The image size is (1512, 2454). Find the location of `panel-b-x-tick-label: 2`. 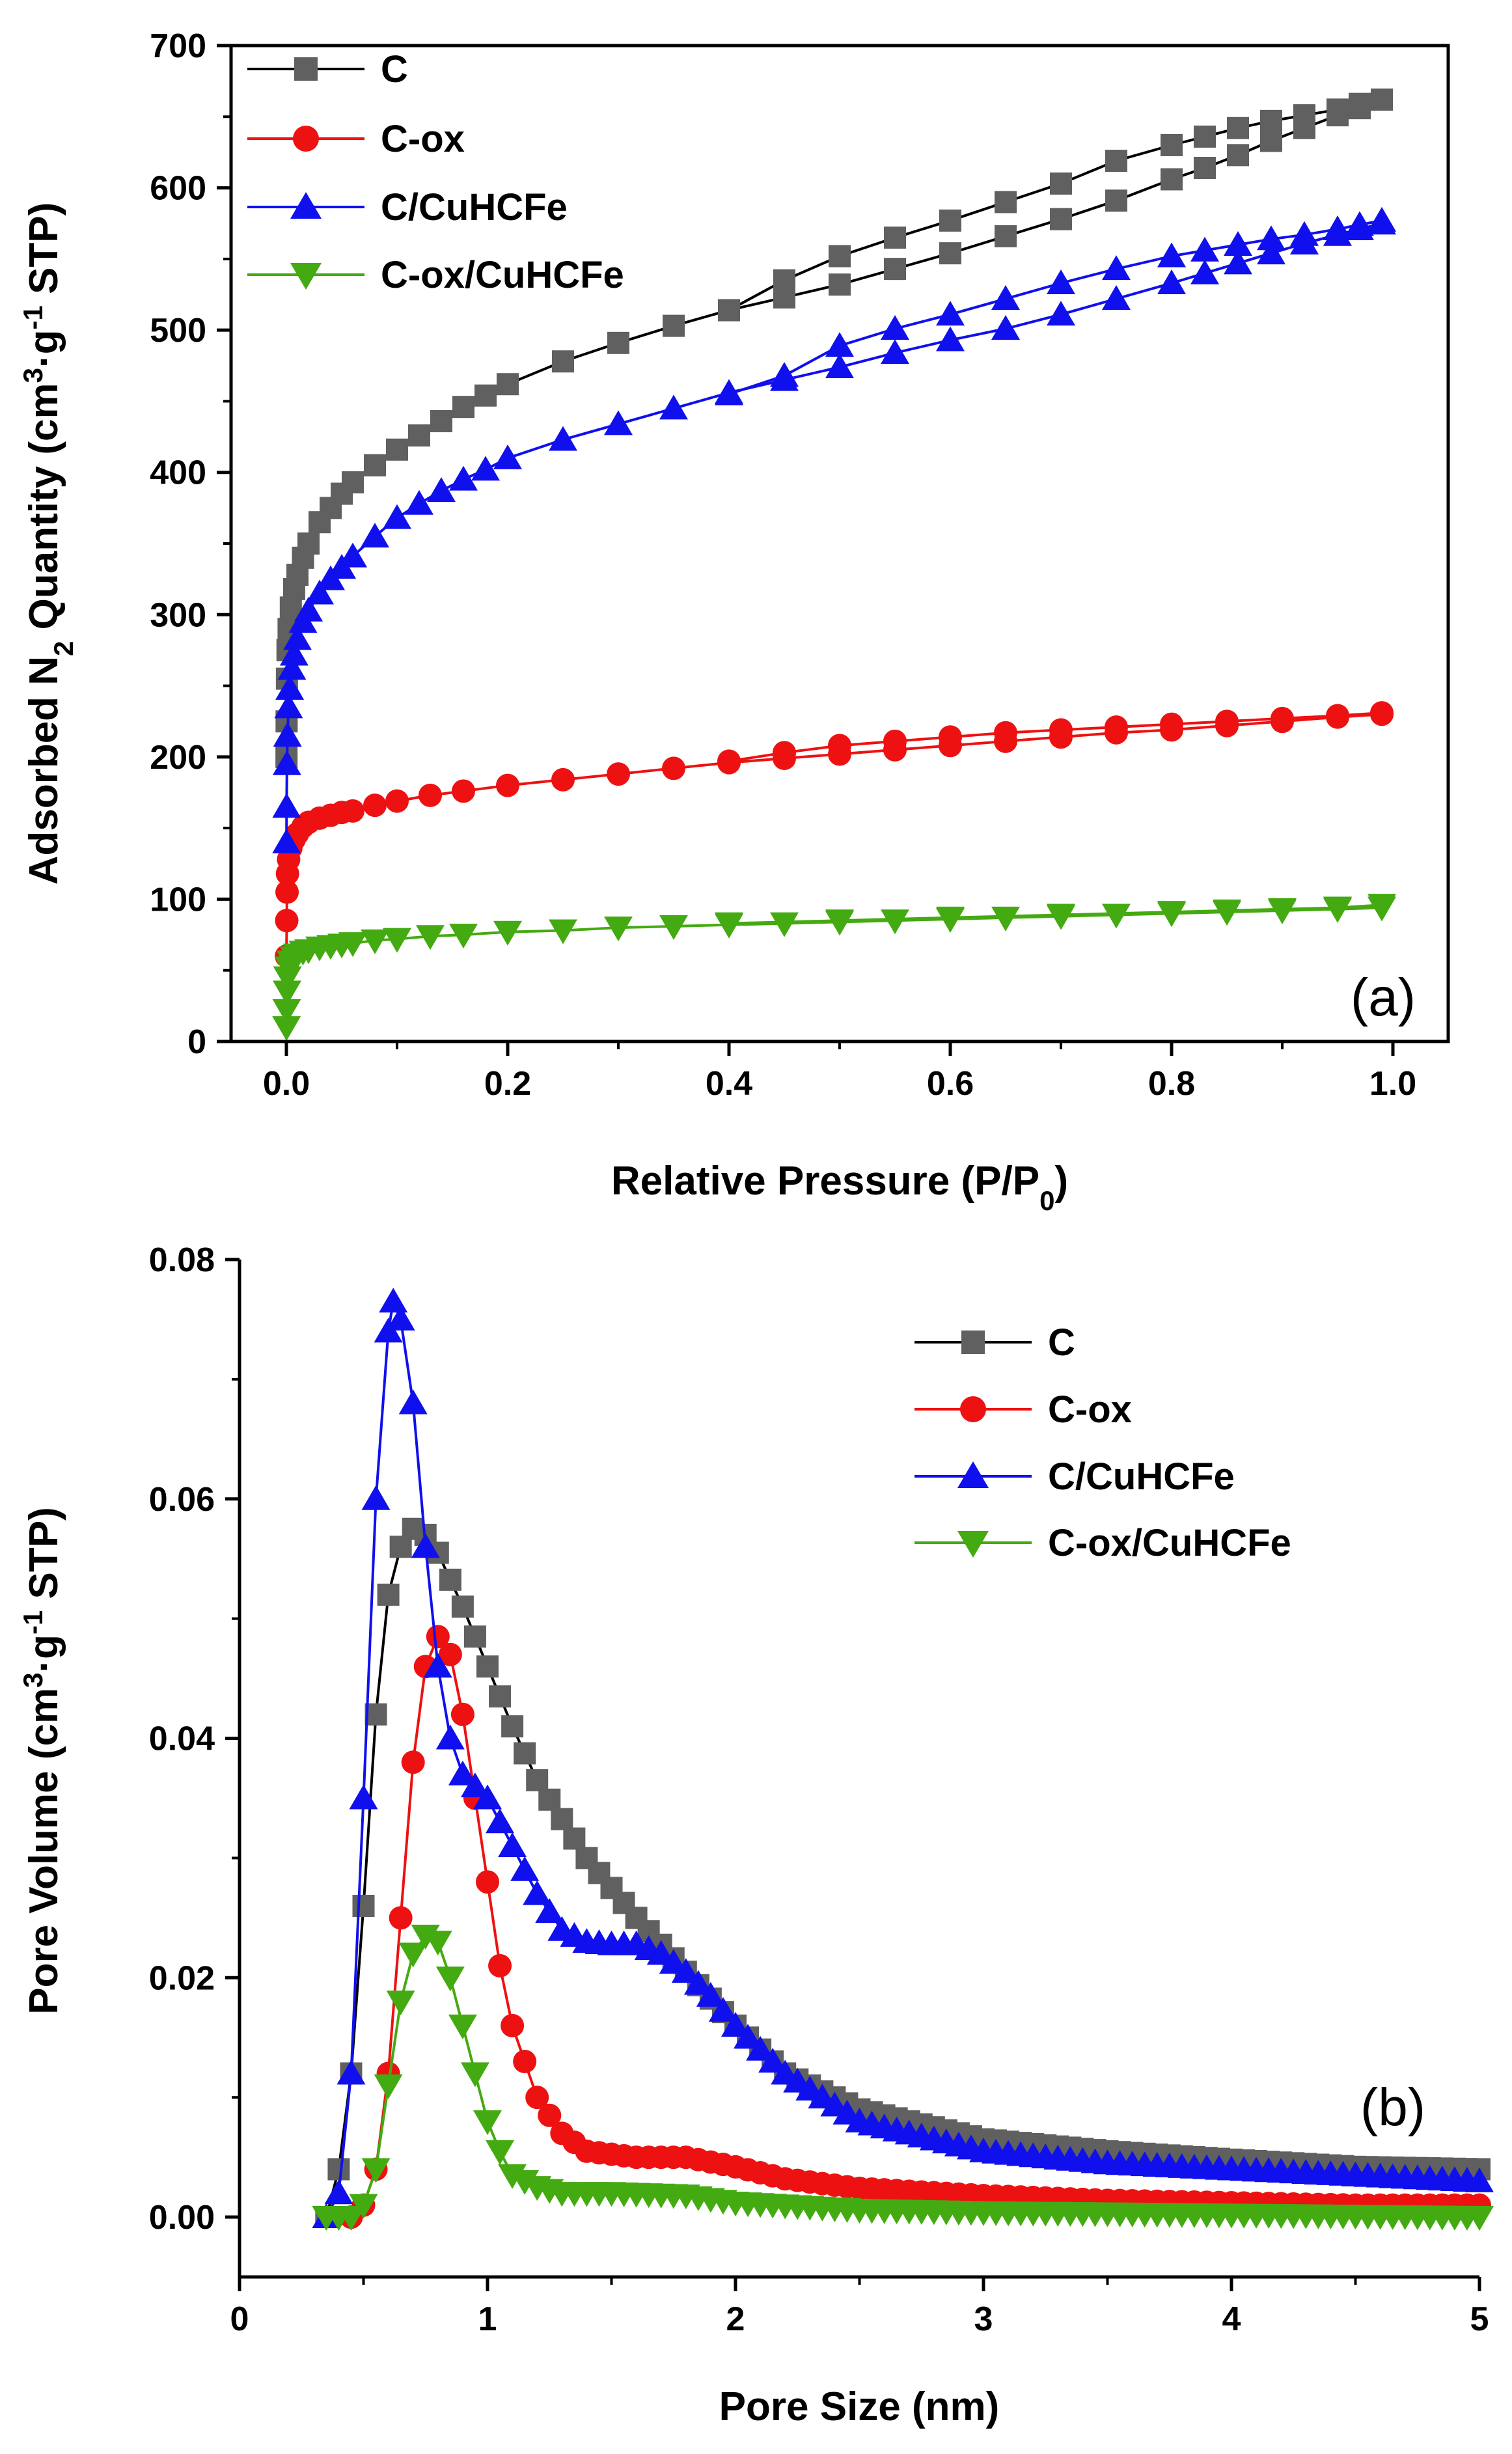

panel-b-x-tick-label: 2 is located at coordinates (735, 2319).